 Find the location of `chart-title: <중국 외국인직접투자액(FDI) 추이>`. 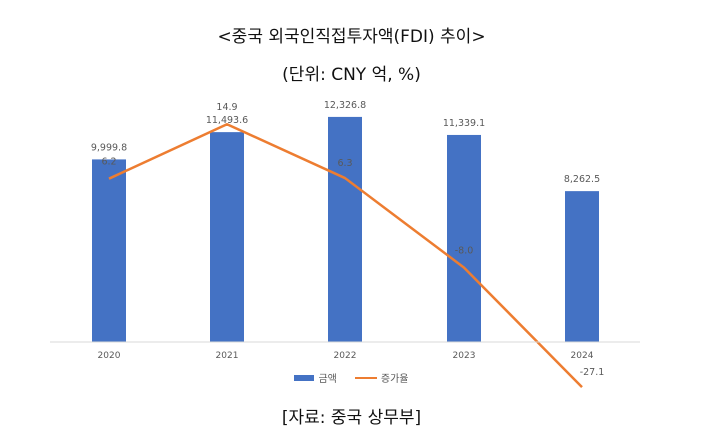

chart-title: <중국 외국인직접투자액(FDI) 추이> is located at coordinates (351, 37).